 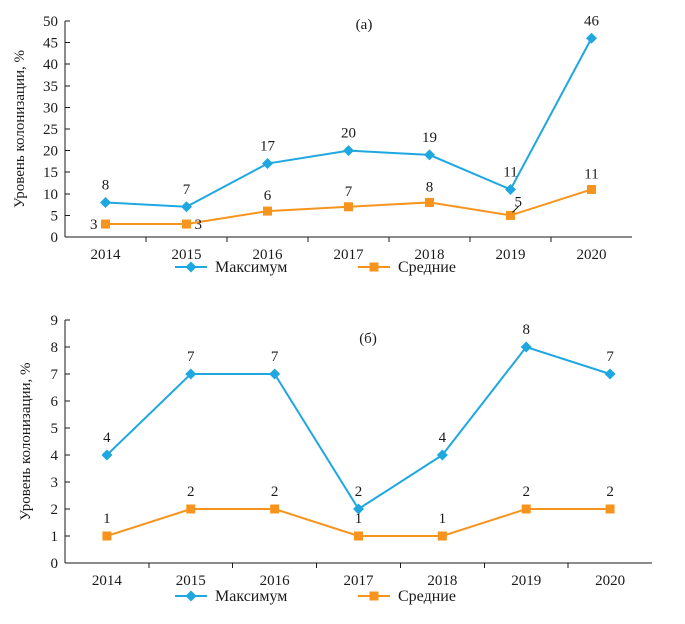 I want to click on data-label: 19, so click(x=429, y=138).